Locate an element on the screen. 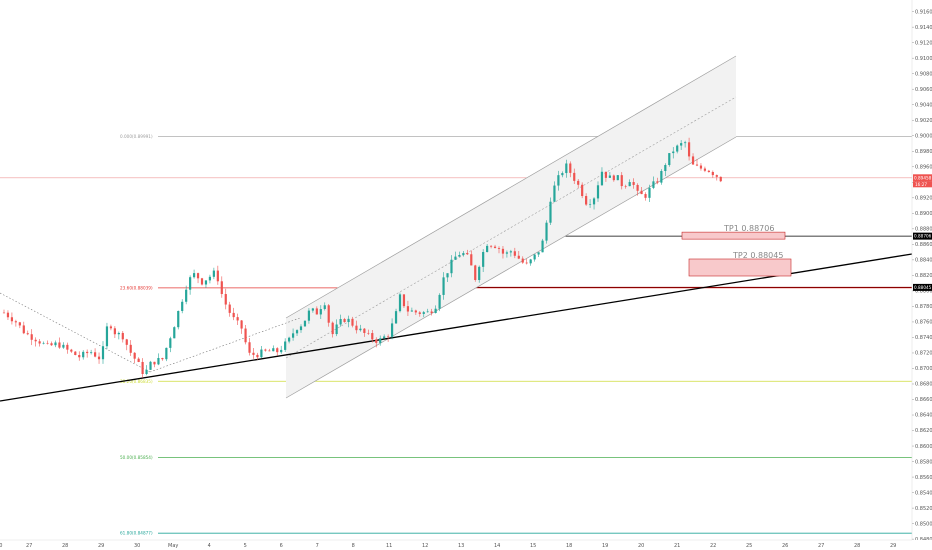  time-tick-label: 25 is located at coordinates (749, 546).